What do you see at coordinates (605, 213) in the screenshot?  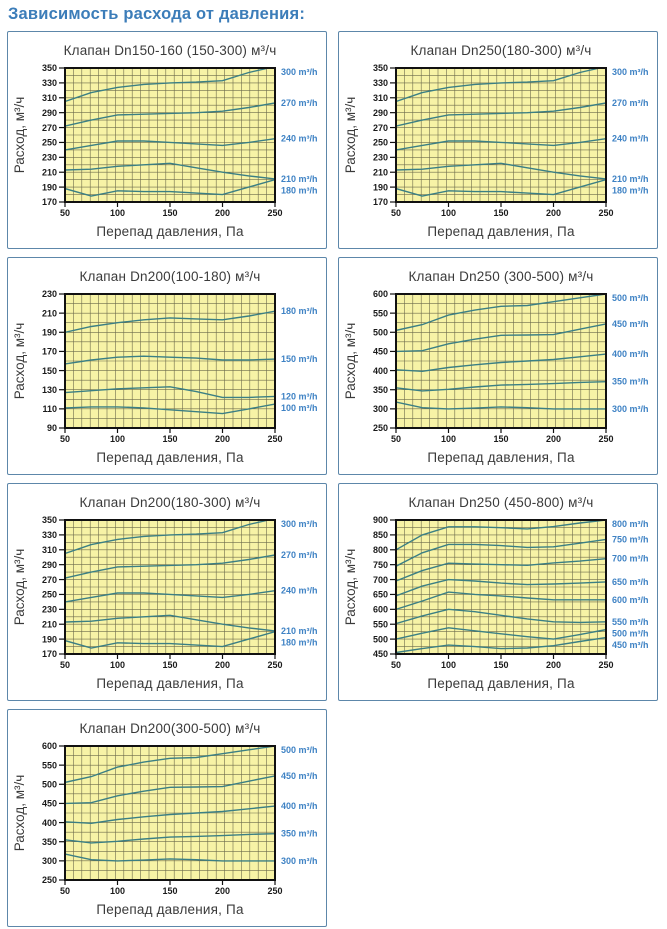 I see `x-tick-label: 250` at bounding box center [605, 213].